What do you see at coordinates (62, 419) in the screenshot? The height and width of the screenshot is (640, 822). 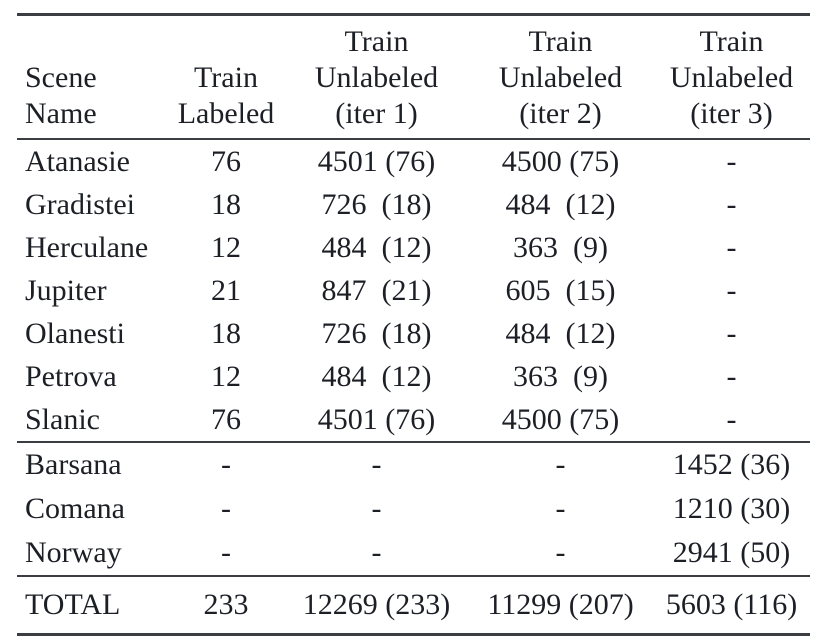 I see `cell-scene-name: Slanic` at bounding box center [62, 419].